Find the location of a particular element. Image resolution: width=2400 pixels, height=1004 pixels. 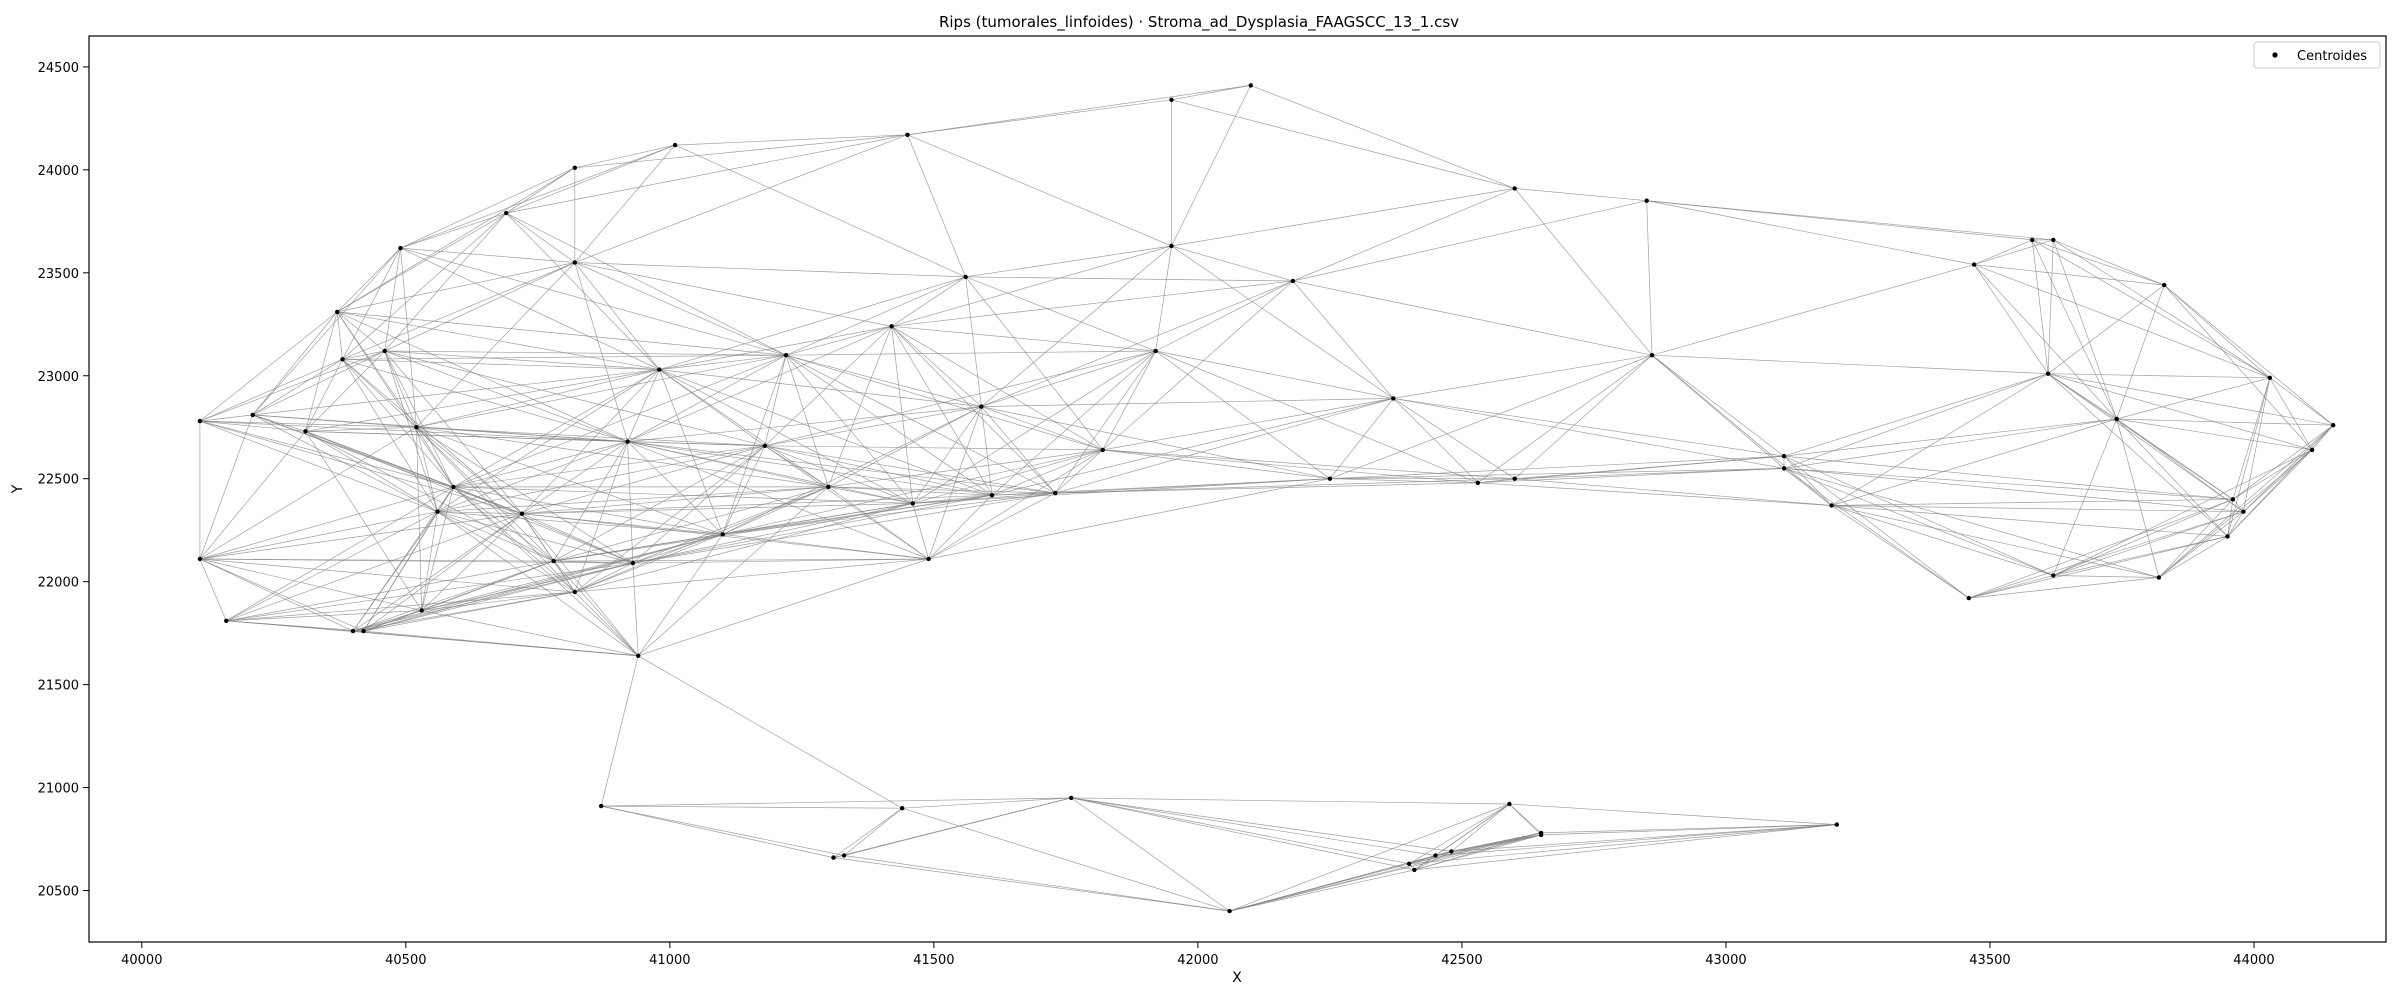

y-tick-label: 21000 is located at coordinates (58, 789).